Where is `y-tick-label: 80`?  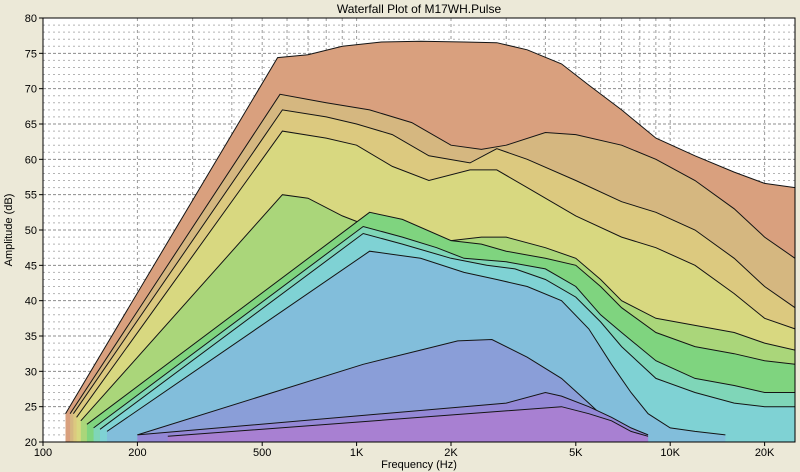
y-tick-label: 80 is located at coordinates (31, 19).